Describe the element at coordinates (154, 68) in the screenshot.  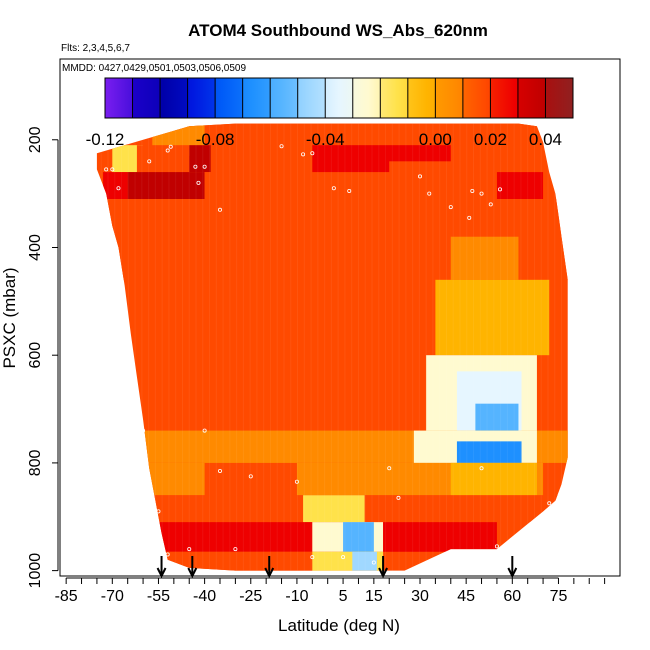
I see `dates-subtitle: MMDD: 0427,0429,0501,0503,0506,0509` at that location.